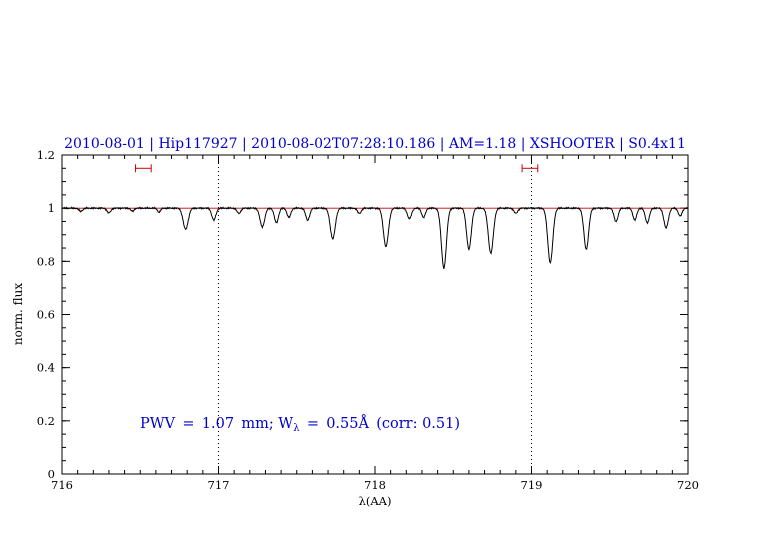 This screenshot has height=542, width=782. Describe the element at coordinates (46, 421) in the screenshot. I see `y-tick-label: 0.2` at that location.